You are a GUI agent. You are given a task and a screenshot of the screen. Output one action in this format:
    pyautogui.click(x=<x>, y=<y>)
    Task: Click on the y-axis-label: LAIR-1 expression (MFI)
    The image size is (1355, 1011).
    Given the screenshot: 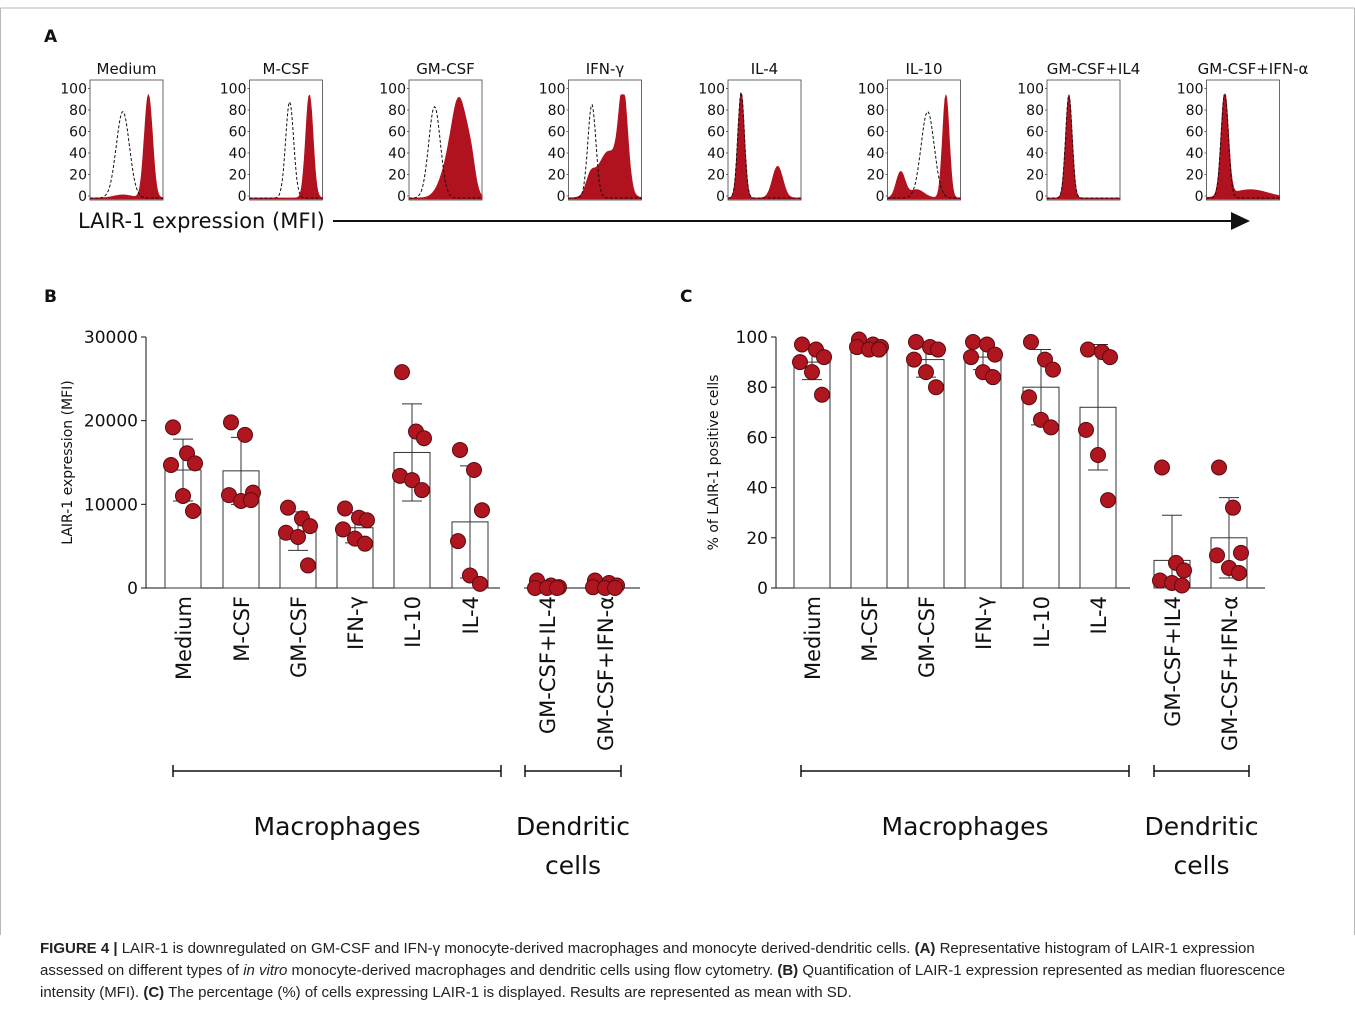 What is the action you would take?
    pyautogui.click(x=68, y=462)
    